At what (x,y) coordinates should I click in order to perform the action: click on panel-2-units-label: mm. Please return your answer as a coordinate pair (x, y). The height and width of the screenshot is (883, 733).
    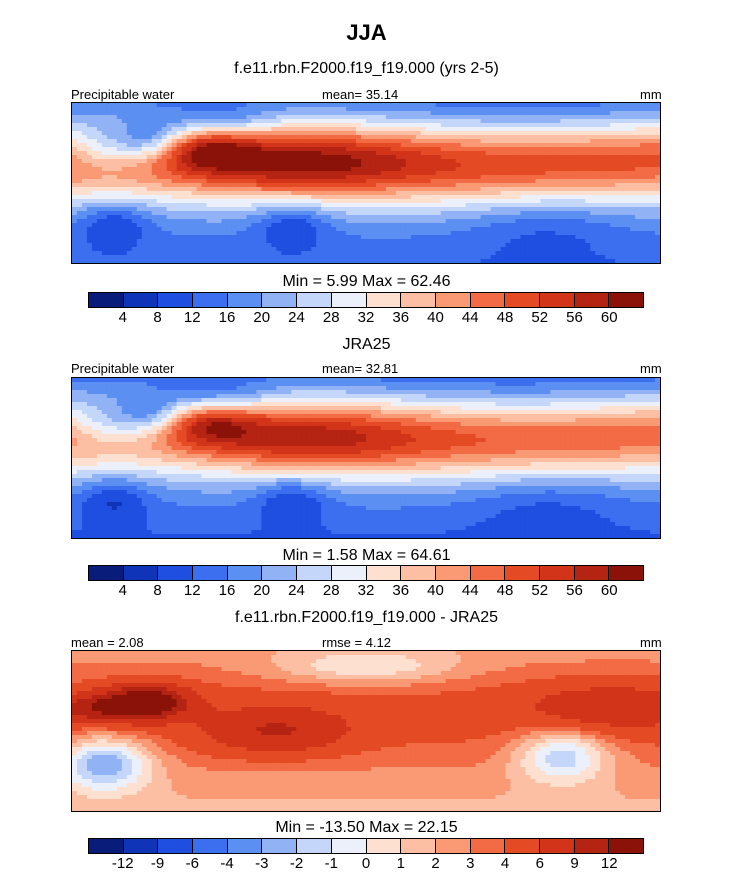
    Looking at the image, I should click on (651, 368).